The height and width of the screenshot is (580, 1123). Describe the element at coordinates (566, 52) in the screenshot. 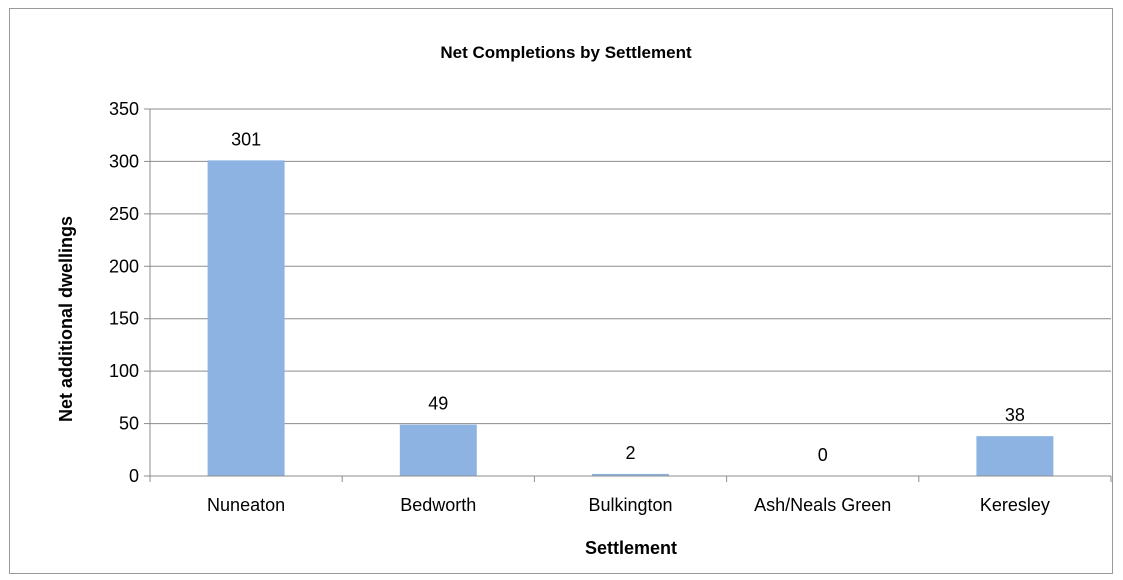

I see `chart-title: Net Completions by Settlement` at that location.